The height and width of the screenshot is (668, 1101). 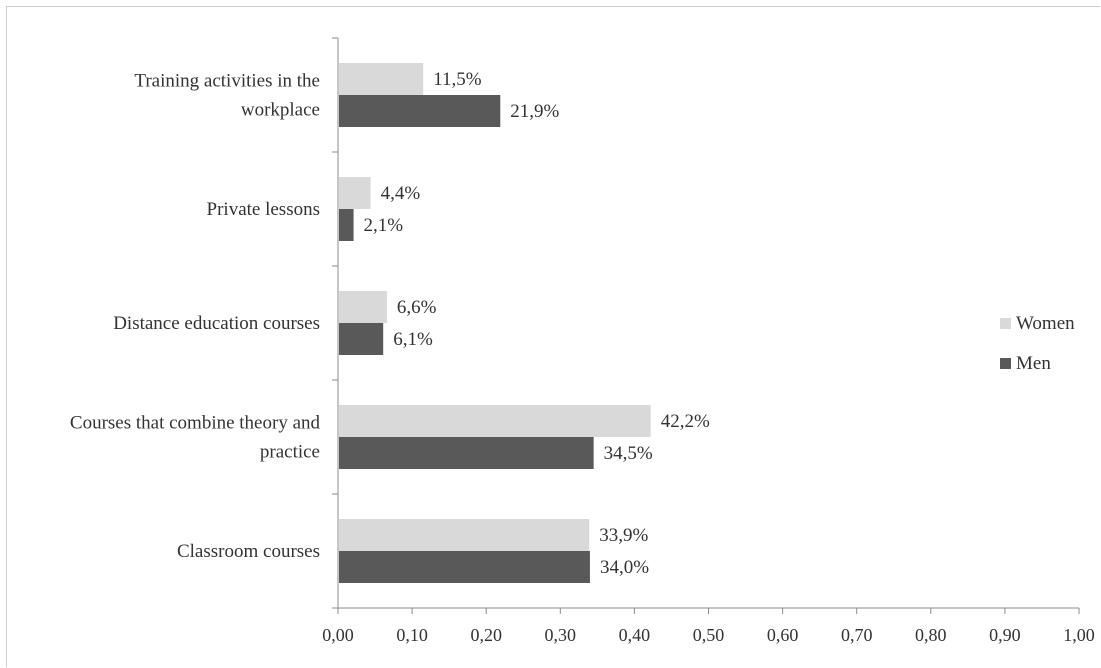 I want to click on data-label: 34,5%, so click(x=628, y=453).